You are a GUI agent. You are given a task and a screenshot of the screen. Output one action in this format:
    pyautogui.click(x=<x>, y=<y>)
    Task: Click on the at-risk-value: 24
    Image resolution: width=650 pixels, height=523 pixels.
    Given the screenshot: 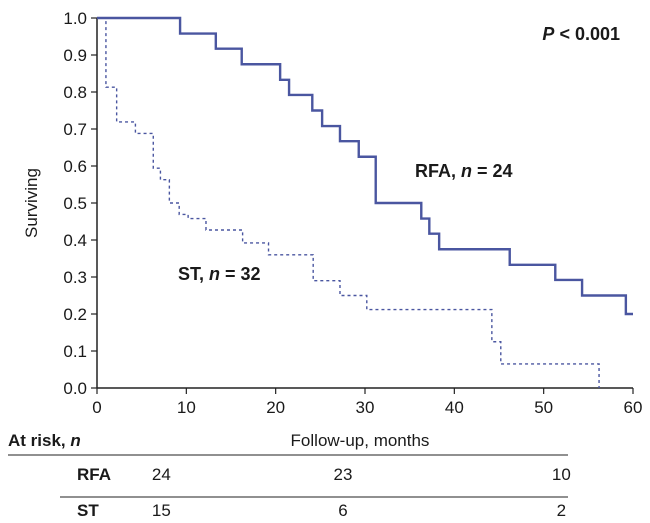 What is the action you would take?
    pyautogui.click(x=161, y=474)
    